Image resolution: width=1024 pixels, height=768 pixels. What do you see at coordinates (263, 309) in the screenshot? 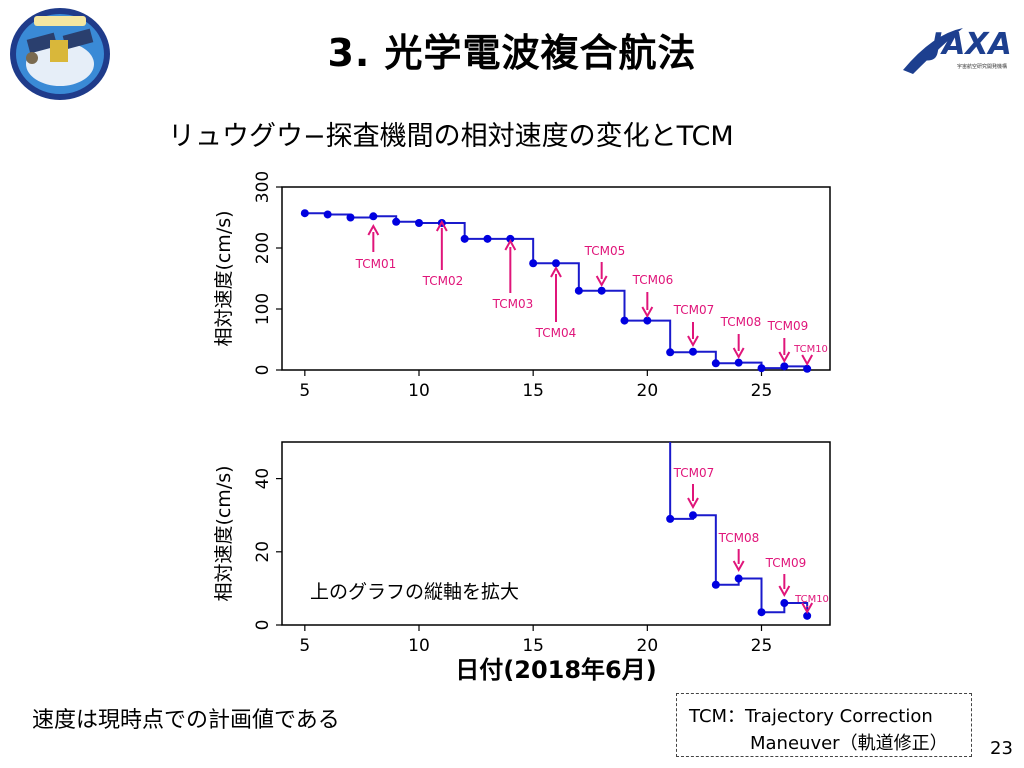
I see `y-tick-label: 100` at bounding box center [263, 309].